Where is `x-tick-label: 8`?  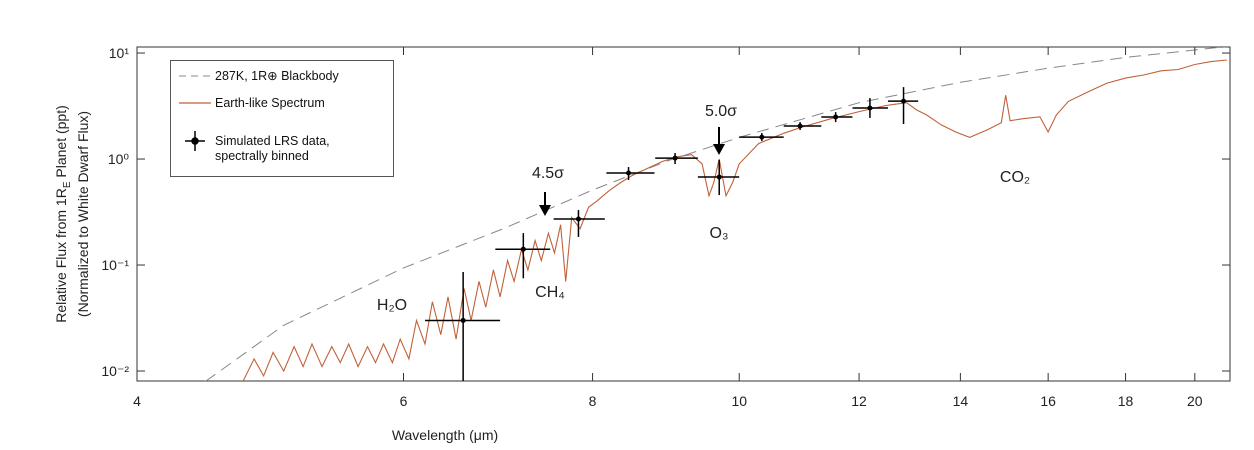
x-tick-label: 8 is located at coordinates (593, 401).